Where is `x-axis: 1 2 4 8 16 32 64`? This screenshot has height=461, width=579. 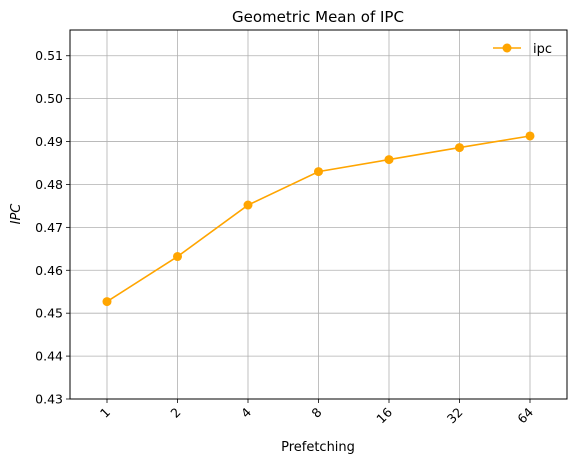 x-axis: 1 2 4 8 16 32 64 is located at coordinates (316, 412).